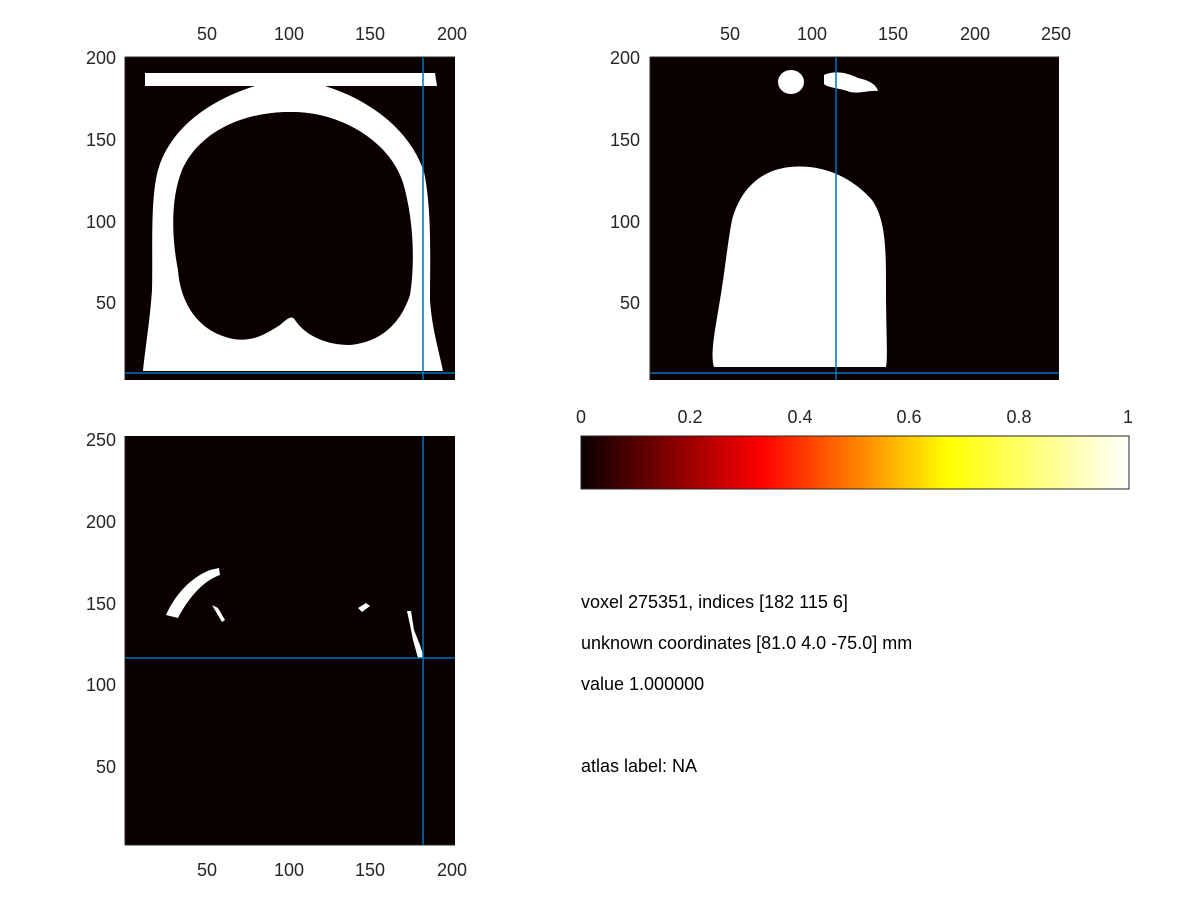 This screenshot has height=900, width=1200. I want to click on coordinates-info: unknown coordinates [81.0 4.0 -75.0] mm, so click(747, 643).